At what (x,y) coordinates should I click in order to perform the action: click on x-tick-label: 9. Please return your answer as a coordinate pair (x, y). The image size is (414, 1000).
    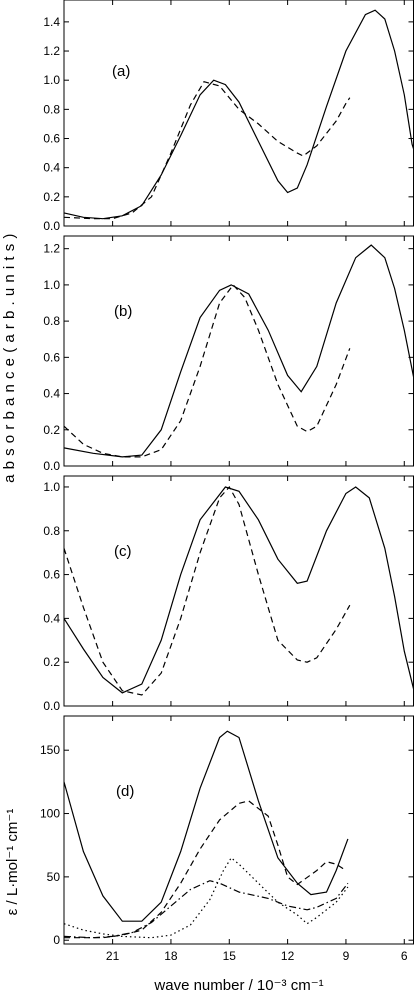
    Looking at the image, I should click on (346, 956).